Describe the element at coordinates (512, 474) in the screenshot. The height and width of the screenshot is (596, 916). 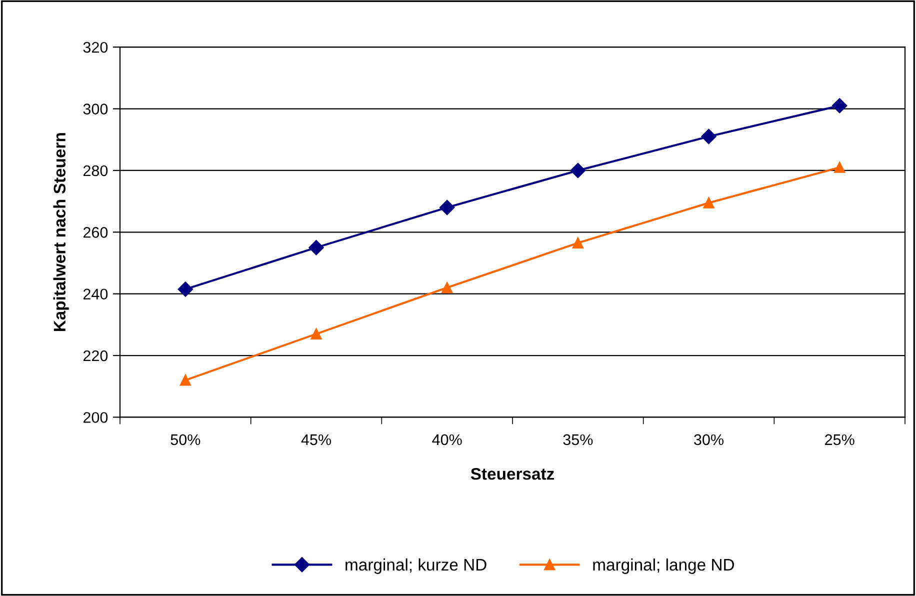
I see `x-axis-title: Steuersatz` at that location.